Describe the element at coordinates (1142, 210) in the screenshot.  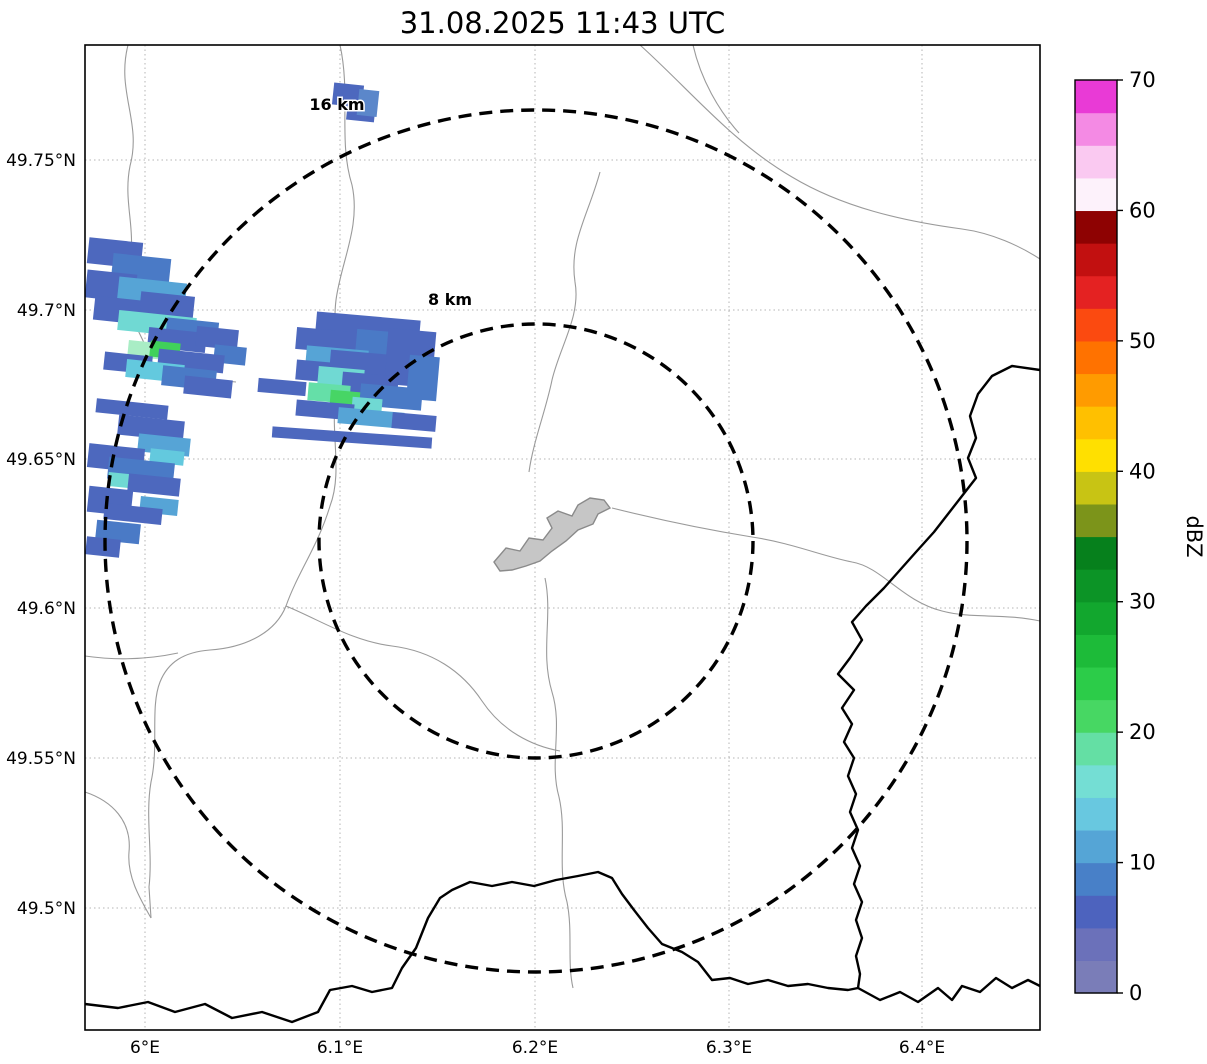
I see `colorbar-tick-label: 60` at that location.